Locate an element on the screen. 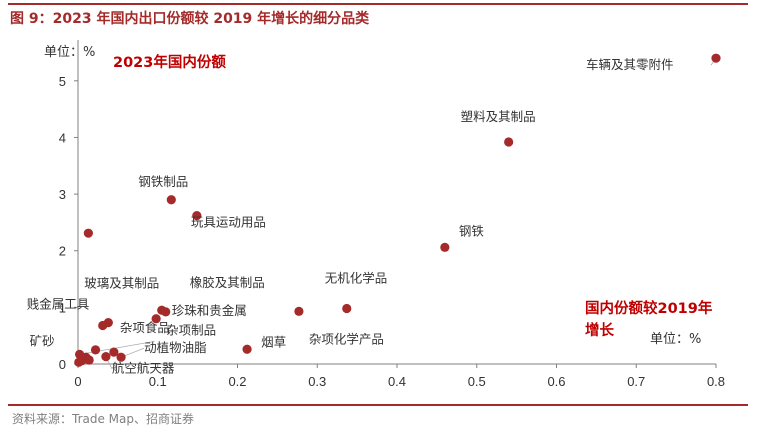 The height and width of the screenshot is (432, 760). point-label: 杂项制品 is located at coordinates (191, 330).